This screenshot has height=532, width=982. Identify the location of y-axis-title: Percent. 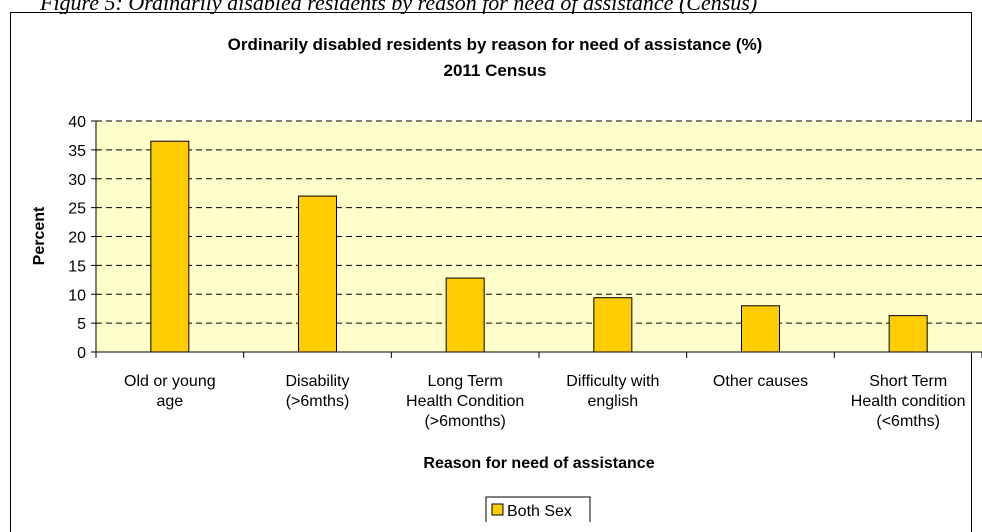
(39, 235).